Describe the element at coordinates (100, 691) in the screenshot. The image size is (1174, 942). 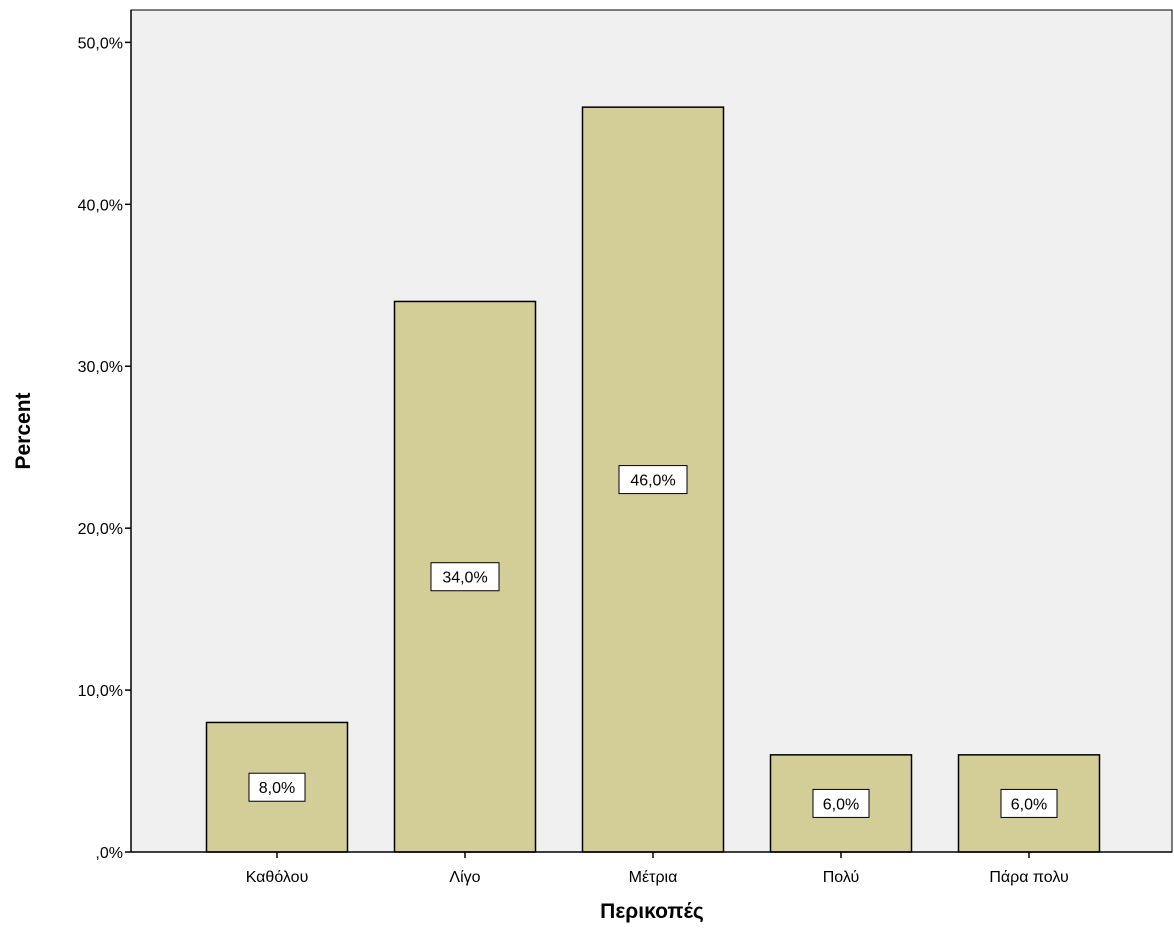
I see `y-tick-label: 10,0%` at that location.